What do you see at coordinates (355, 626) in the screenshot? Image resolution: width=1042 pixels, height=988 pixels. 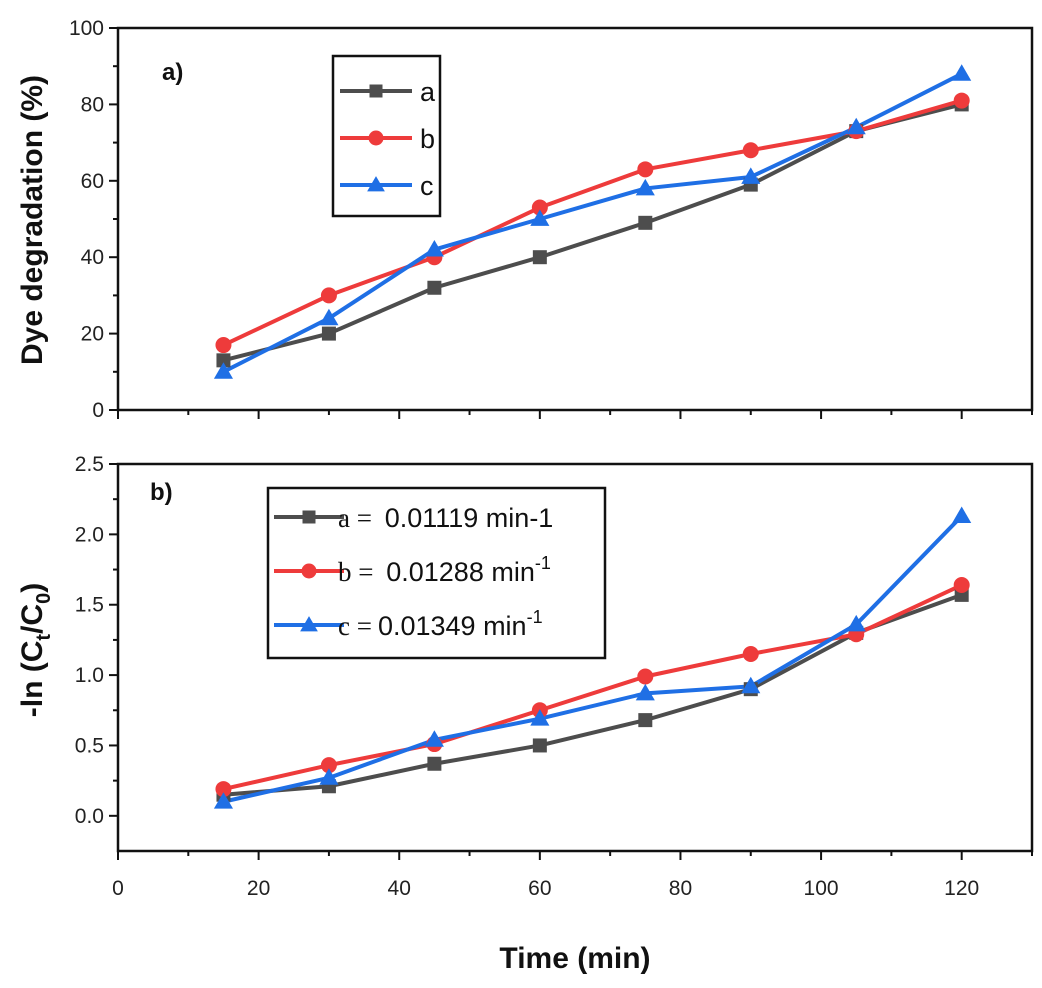 I see `legend-prefix-c: c =` at bounding box center [355, 626].